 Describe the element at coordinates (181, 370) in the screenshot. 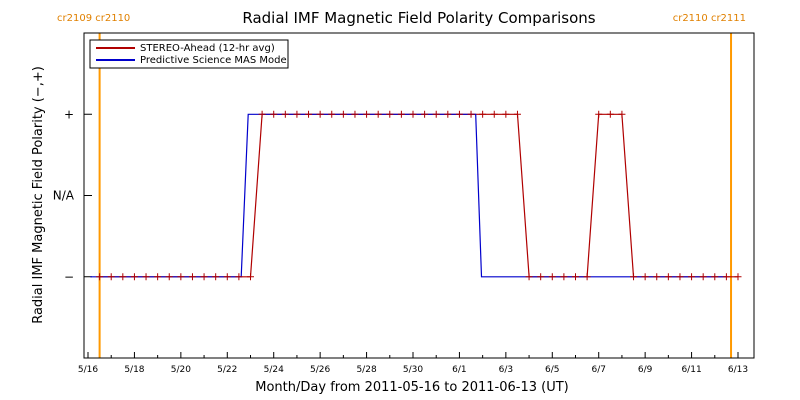

I see `x-tick-label: 5/20` at that location.